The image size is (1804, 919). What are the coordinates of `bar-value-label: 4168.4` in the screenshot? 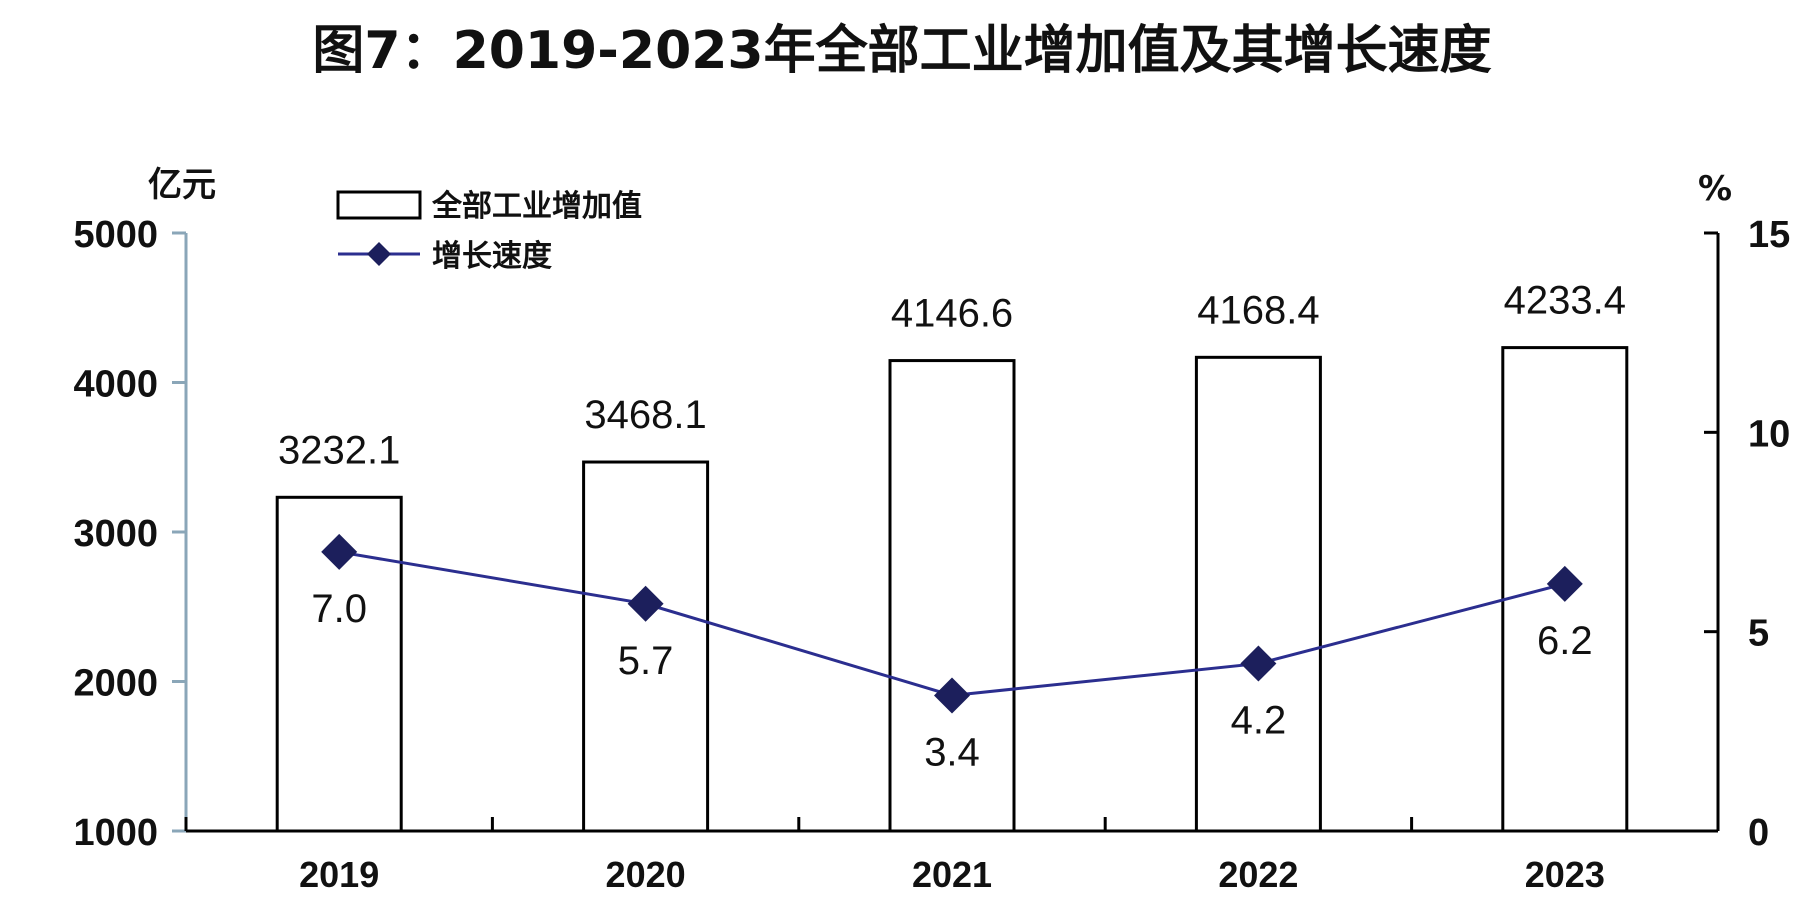 It's located at (1258, 310).